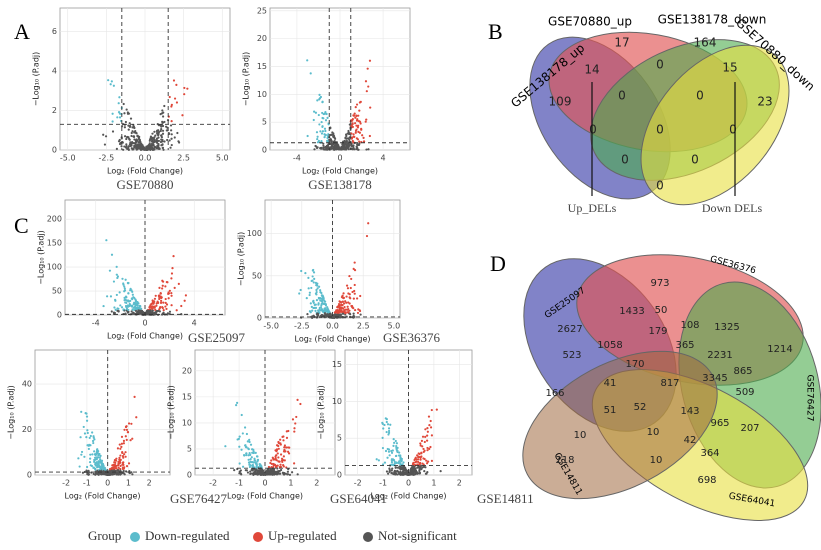  What do you see at coordinates (593, 130) in the screenshot?
I see `count: 0` at bounding box center [593, 130].